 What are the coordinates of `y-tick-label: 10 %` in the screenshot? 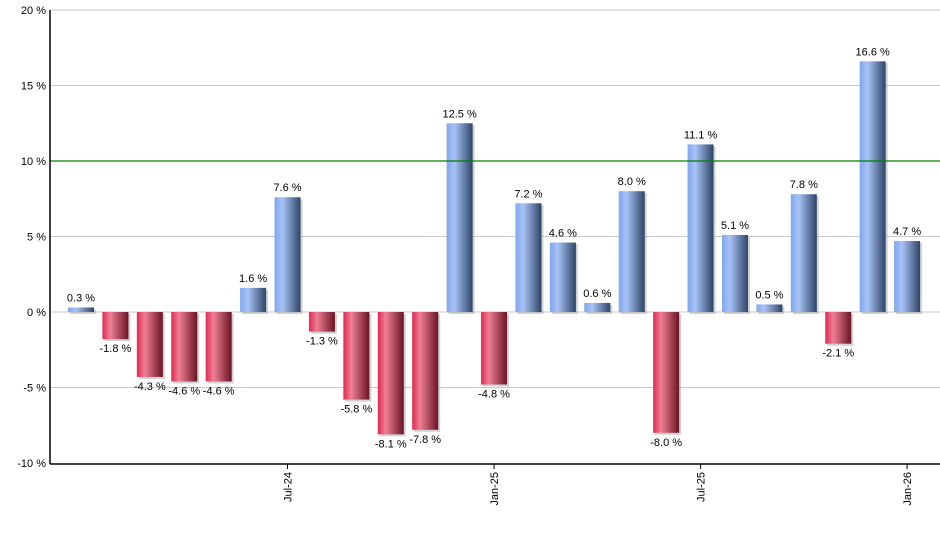 It's located at (33, 162).